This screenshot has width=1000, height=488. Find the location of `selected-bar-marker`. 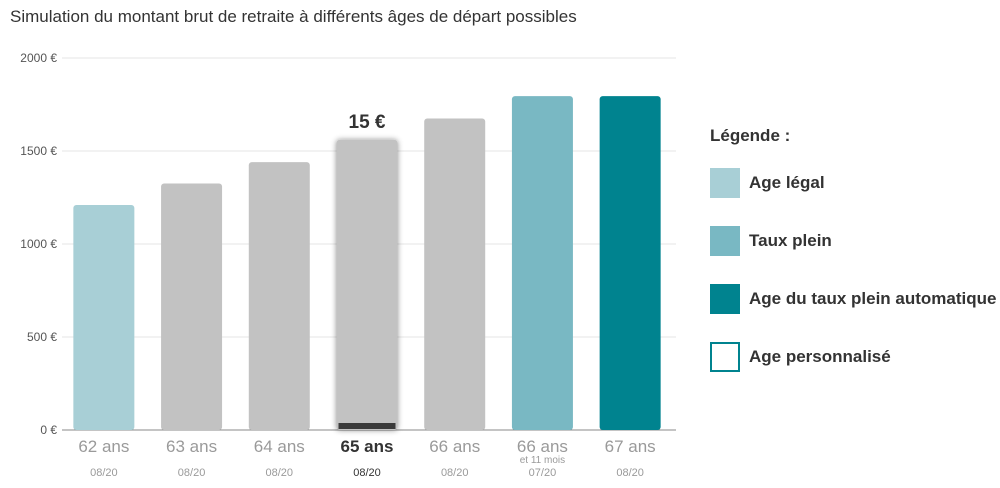

selected-bar-marker is located at coordinates (367, 426).